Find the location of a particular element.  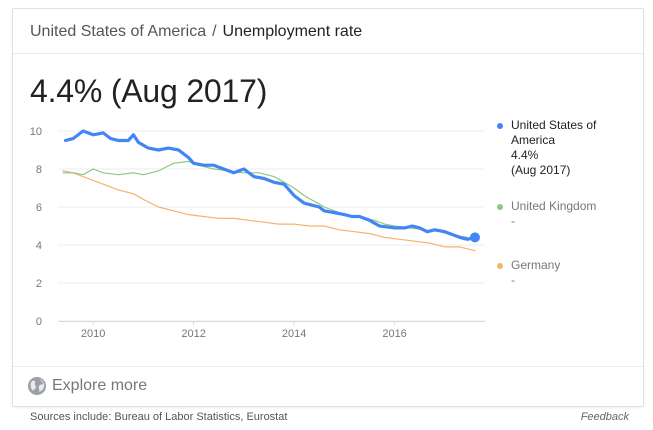

breadcrumb-country-link: United States of America is located at coordinates (118, 31).